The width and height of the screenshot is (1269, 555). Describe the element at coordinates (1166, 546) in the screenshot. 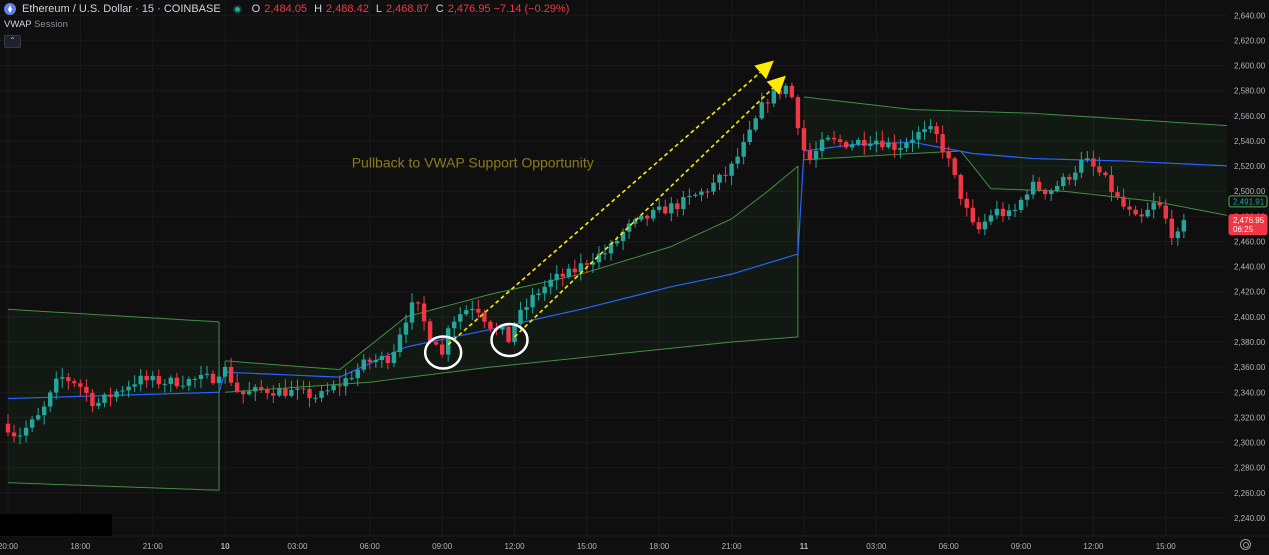

I see `time-tick-label: 15:00` at that location.